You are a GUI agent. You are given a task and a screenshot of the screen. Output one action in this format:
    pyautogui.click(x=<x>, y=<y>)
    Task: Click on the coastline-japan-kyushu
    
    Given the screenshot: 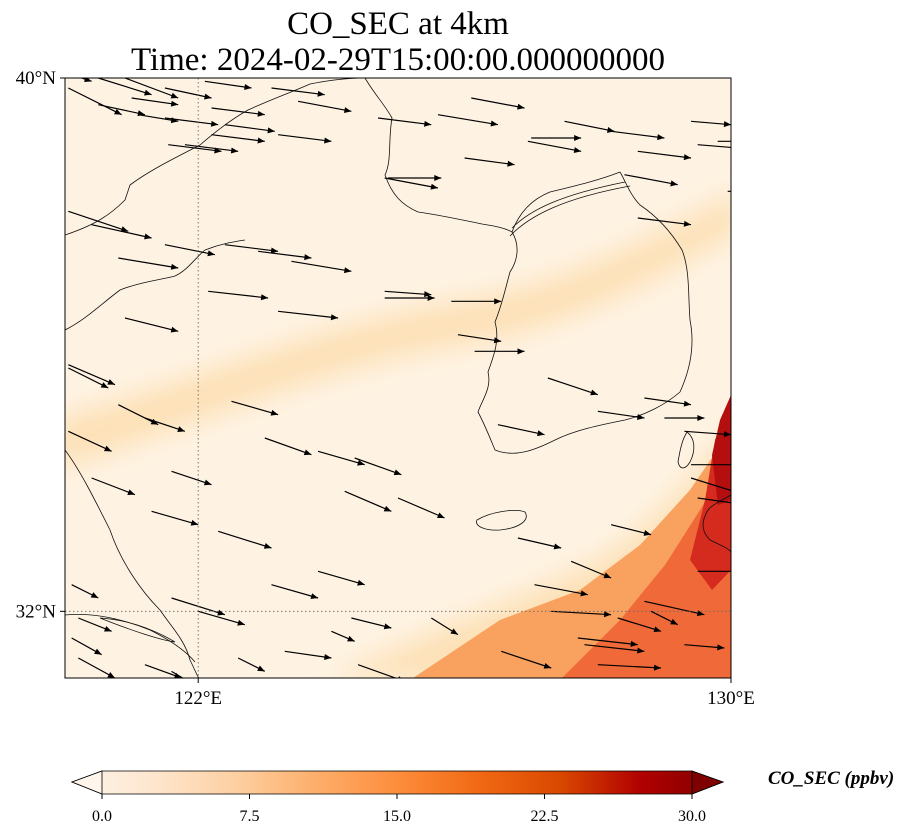 What is the action you would take?
    pyautogui.click(x=716, y=523)
    